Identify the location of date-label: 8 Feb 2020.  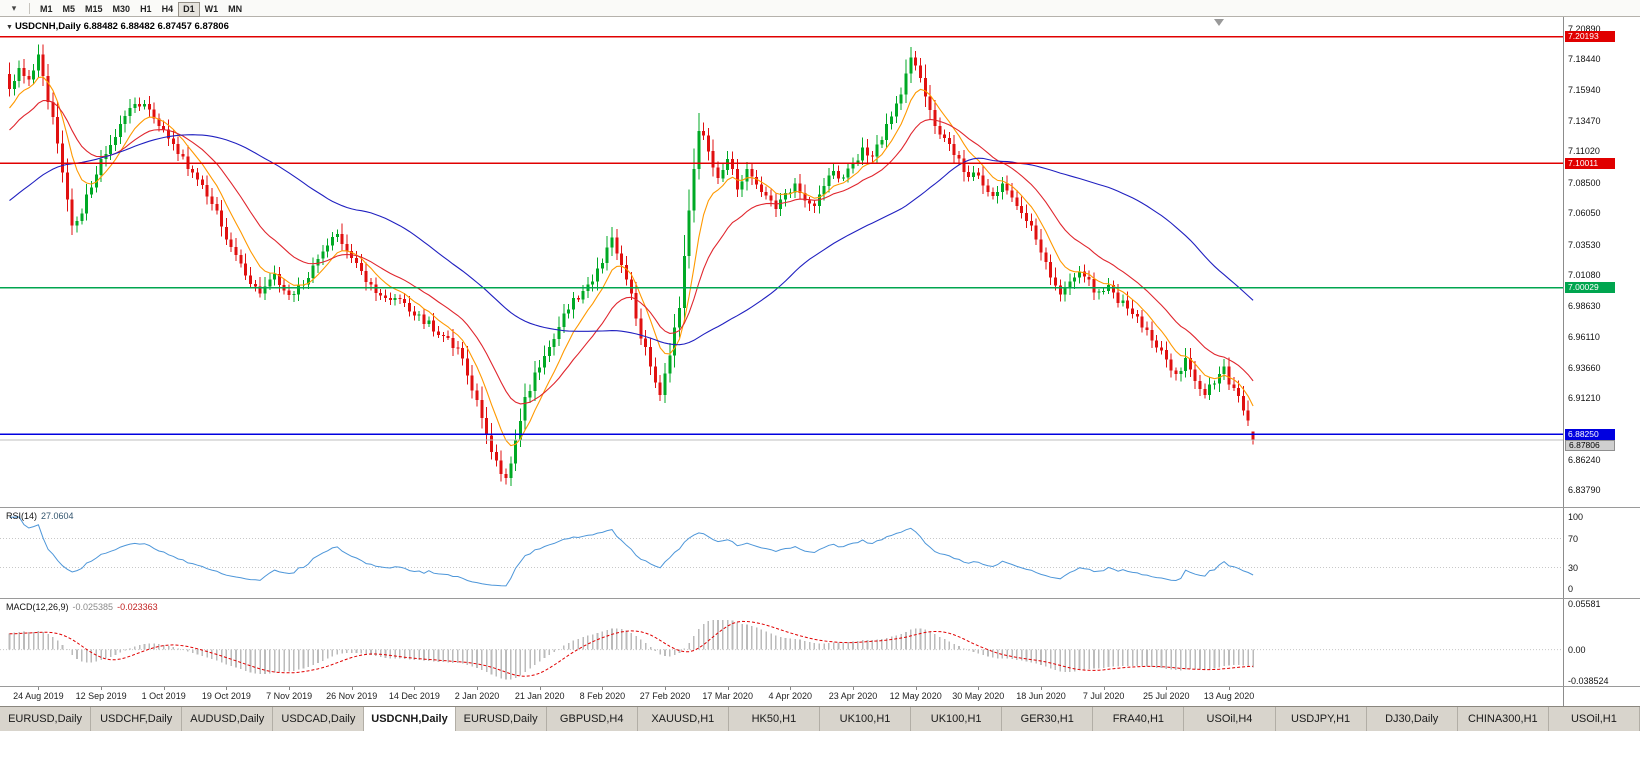
(602, 696).